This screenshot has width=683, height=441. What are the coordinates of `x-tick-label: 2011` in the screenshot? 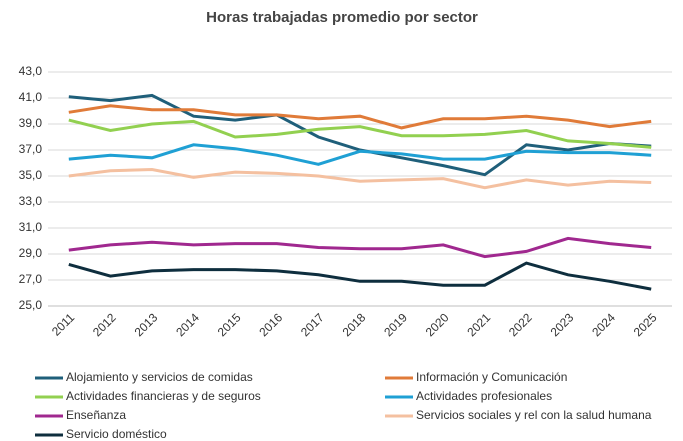 It's located at (63, 324).